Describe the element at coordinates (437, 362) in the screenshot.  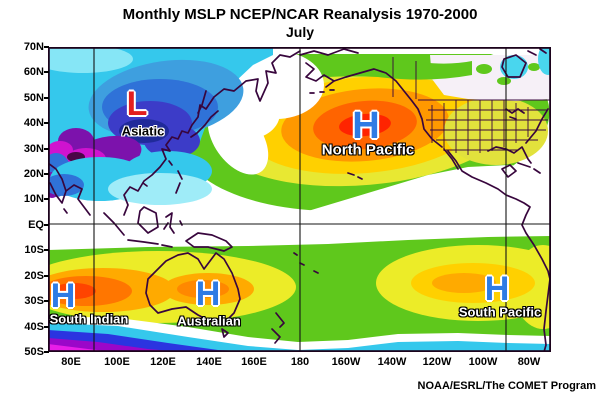
I see `lon-label: 120W` at that location.